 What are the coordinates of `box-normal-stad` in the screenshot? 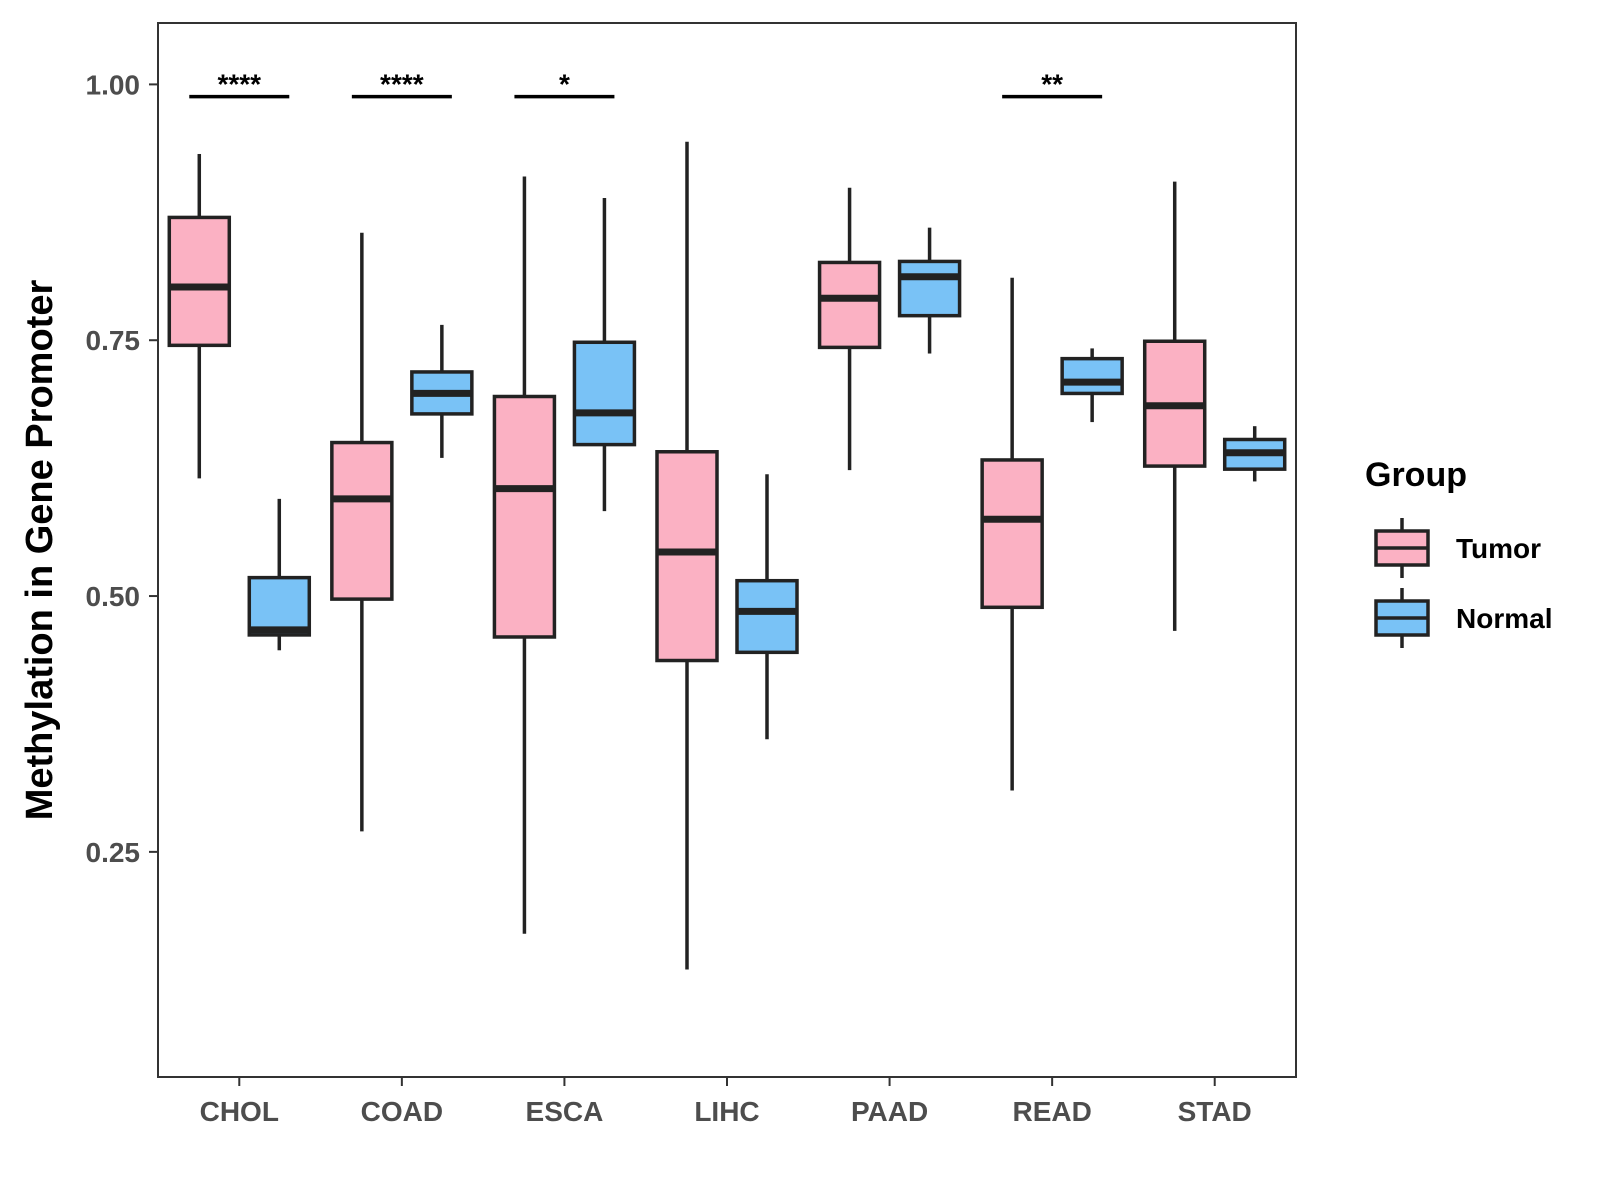 It's located at (1254, 454).